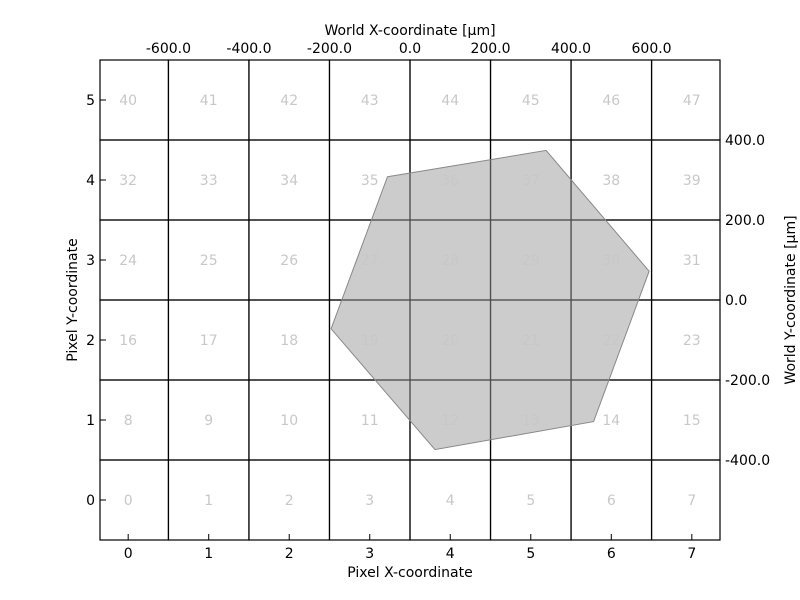 This screenshot has width=800, height=600. What do you see at coordinates (289, 181) in the screenshot?
I see `cell-label: 34` at bounding box center [289, 181].